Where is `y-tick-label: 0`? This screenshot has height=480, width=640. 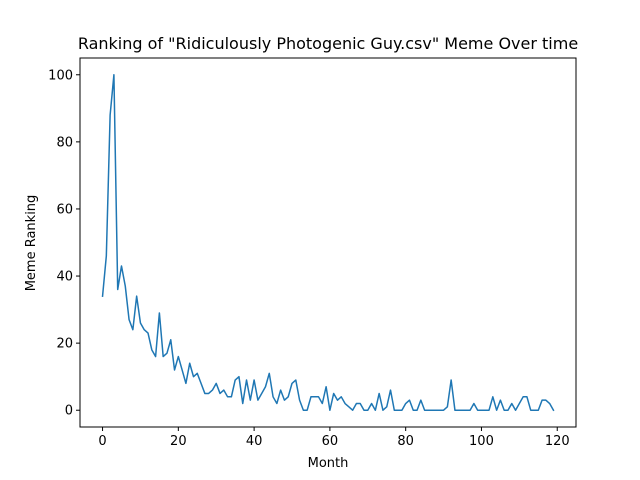 y-tick-label: 0 is located at coordinates (69, 411).